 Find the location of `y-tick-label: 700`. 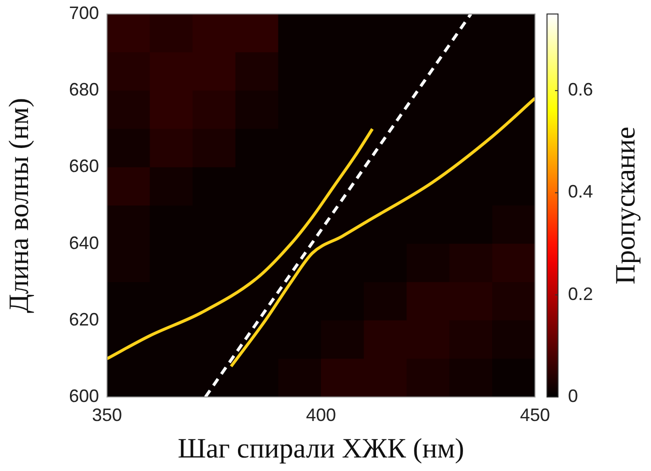

y-tick-label: 700 is located at coordinates (83, 12).